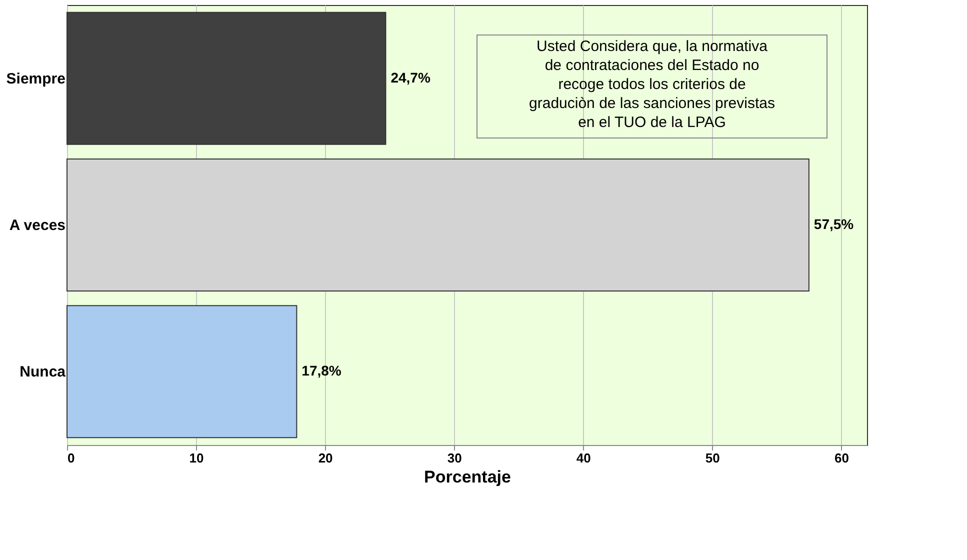 This screenshot has width=967, height=560. Describe the element at coordinates (834, 224) in the screenshot. I see `data-label: 57,5%` at that location.